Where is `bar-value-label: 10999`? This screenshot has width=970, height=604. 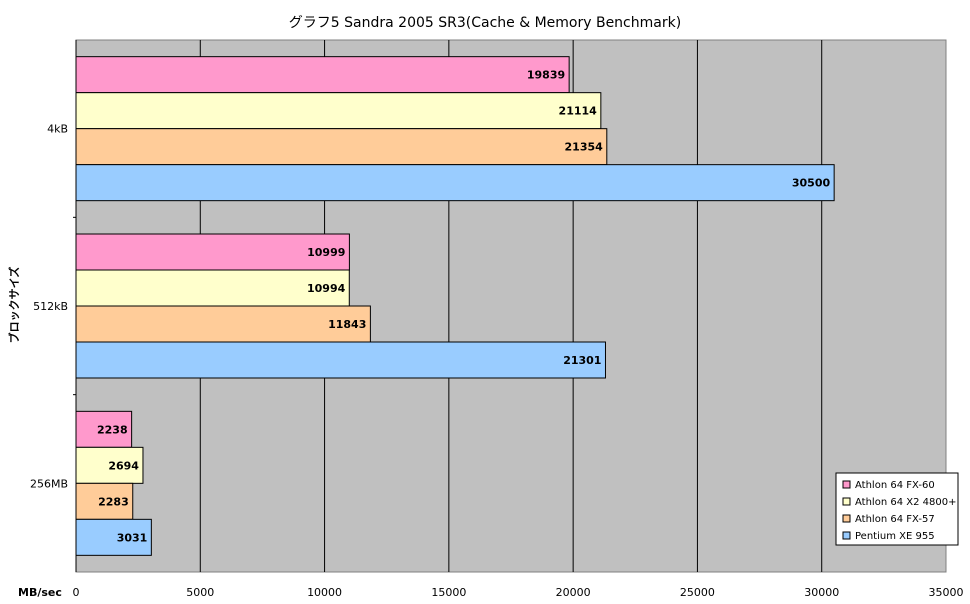 bar-value-label: 10999 is located at coordinates (326, 252).